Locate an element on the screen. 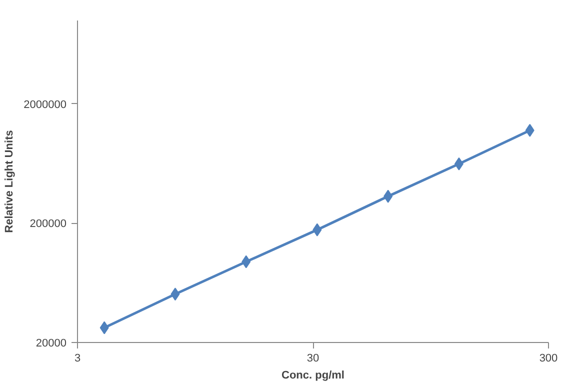  y-axis-title: Relative Light Units is located at coordinates (10, 181).